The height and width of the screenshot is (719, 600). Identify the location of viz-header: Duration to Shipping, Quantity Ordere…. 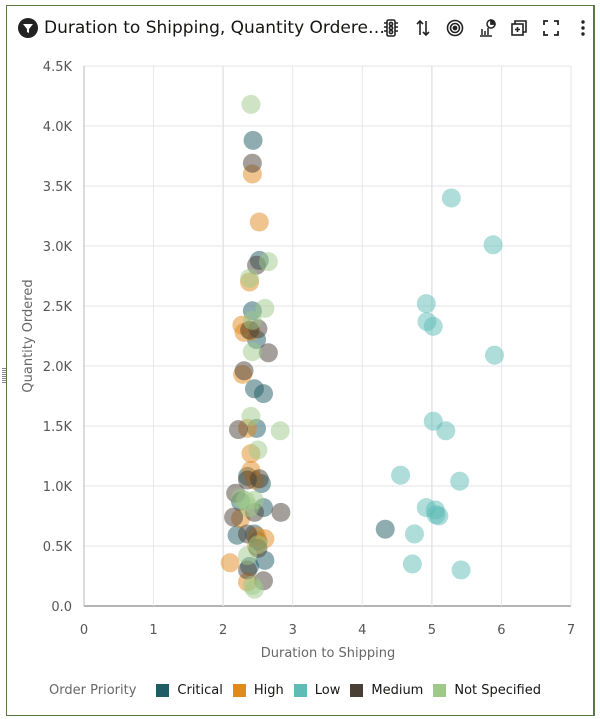
(305, 28).